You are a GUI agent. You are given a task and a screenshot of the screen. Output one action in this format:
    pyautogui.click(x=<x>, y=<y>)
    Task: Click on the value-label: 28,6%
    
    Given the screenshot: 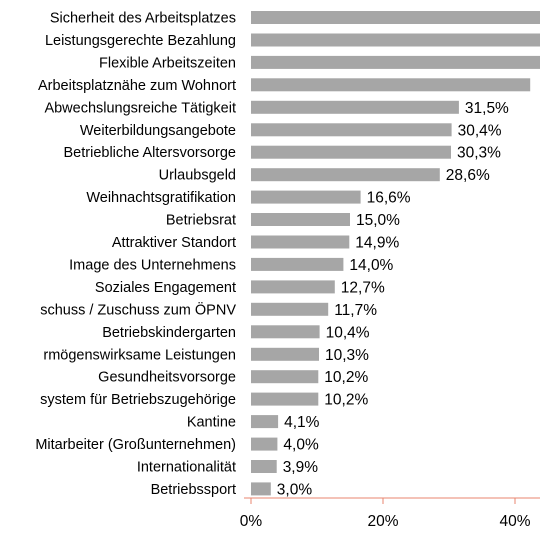 What is the action you would take?
    pyautogui.click(x=468, y=175)
    